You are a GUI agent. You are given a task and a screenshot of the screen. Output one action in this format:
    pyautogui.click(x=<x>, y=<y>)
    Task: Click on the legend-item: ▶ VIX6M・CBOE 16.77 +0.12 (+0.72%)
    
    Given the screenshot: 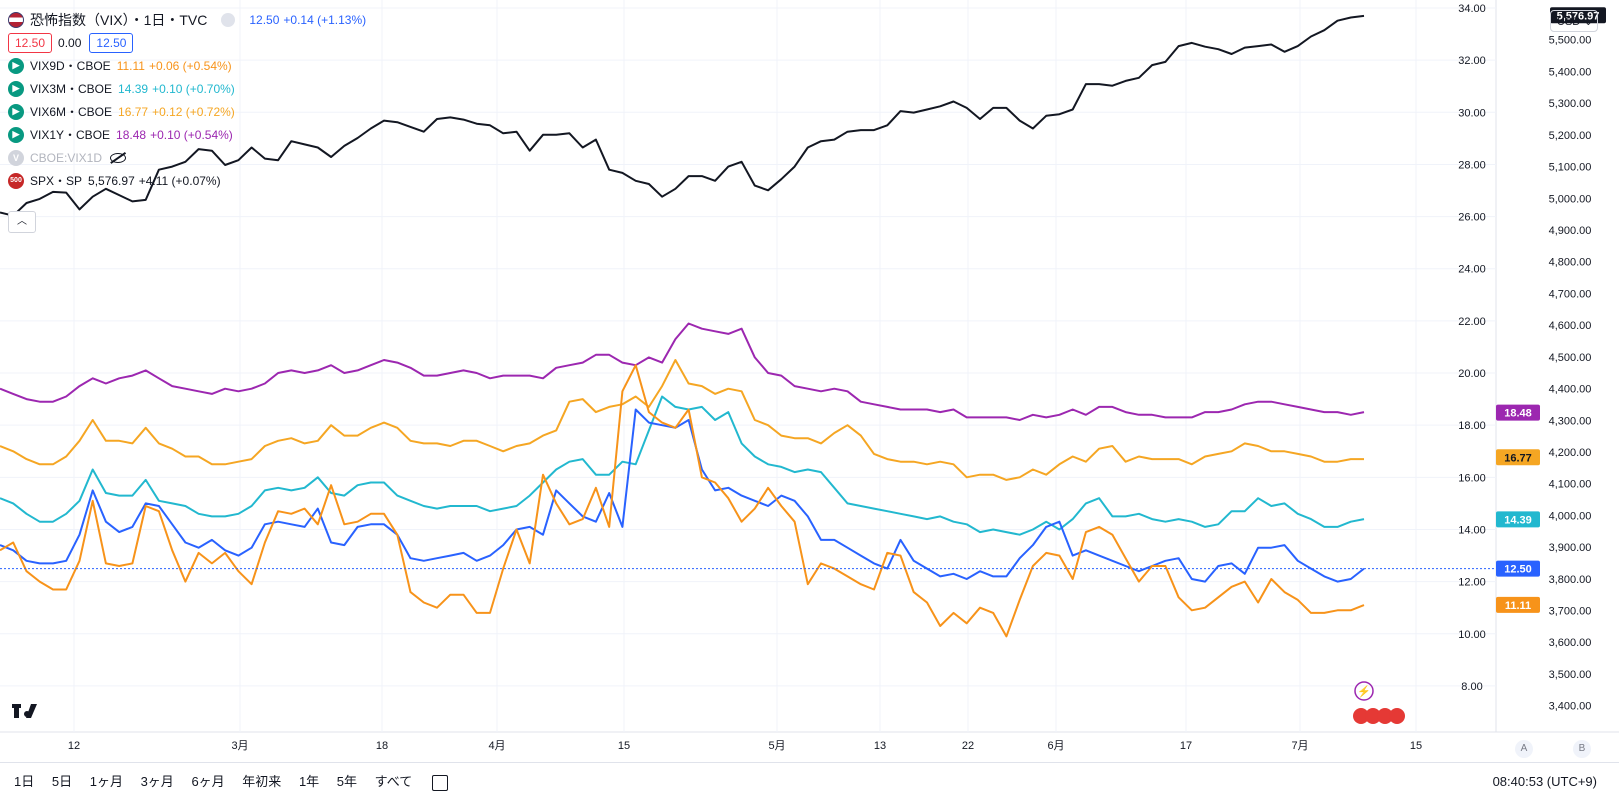 What is the action you would take?
    pyautogui.click(x=187, y=111)
    